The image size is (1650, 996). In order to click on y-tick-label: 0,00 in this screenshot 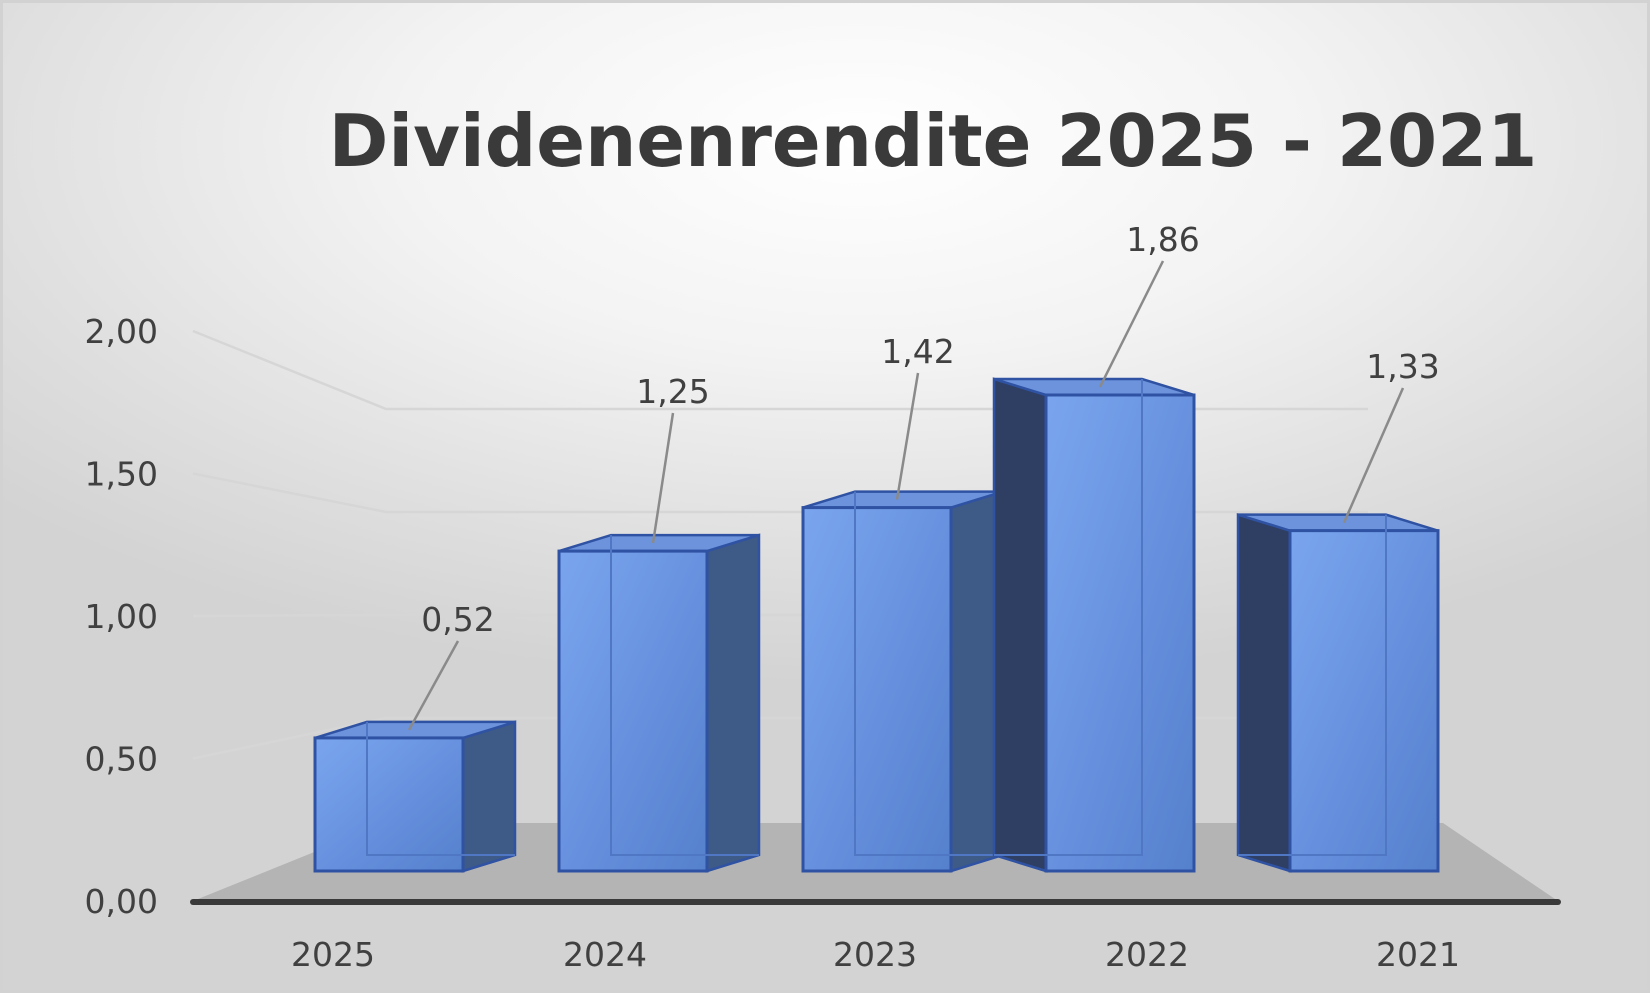, I will do `click(121, 901)`.